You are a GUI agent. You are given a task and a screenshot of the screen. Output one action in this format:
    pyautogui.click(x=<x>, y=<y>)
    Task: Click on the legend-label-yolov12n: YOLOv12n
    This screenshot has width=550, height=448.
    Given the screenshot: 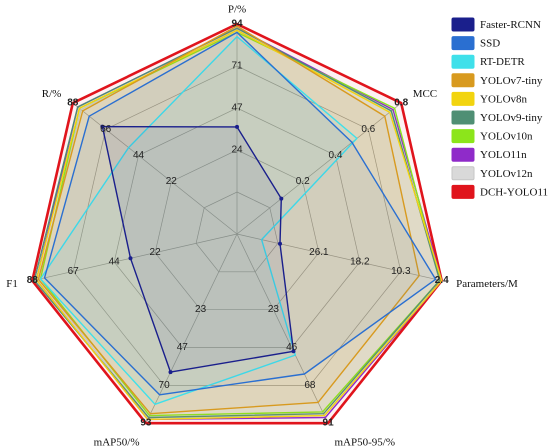 What is the action you would take?
    pyautogui.click(x=506, y=174)
    